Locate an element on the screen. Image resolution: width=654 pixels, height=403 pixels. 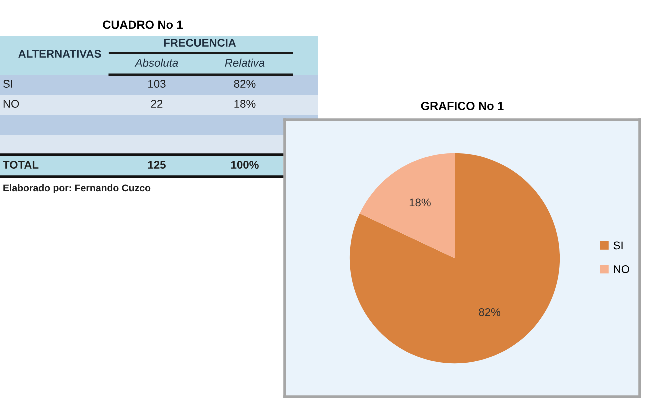
data-label: 103 is located at coordinates (157, 84).